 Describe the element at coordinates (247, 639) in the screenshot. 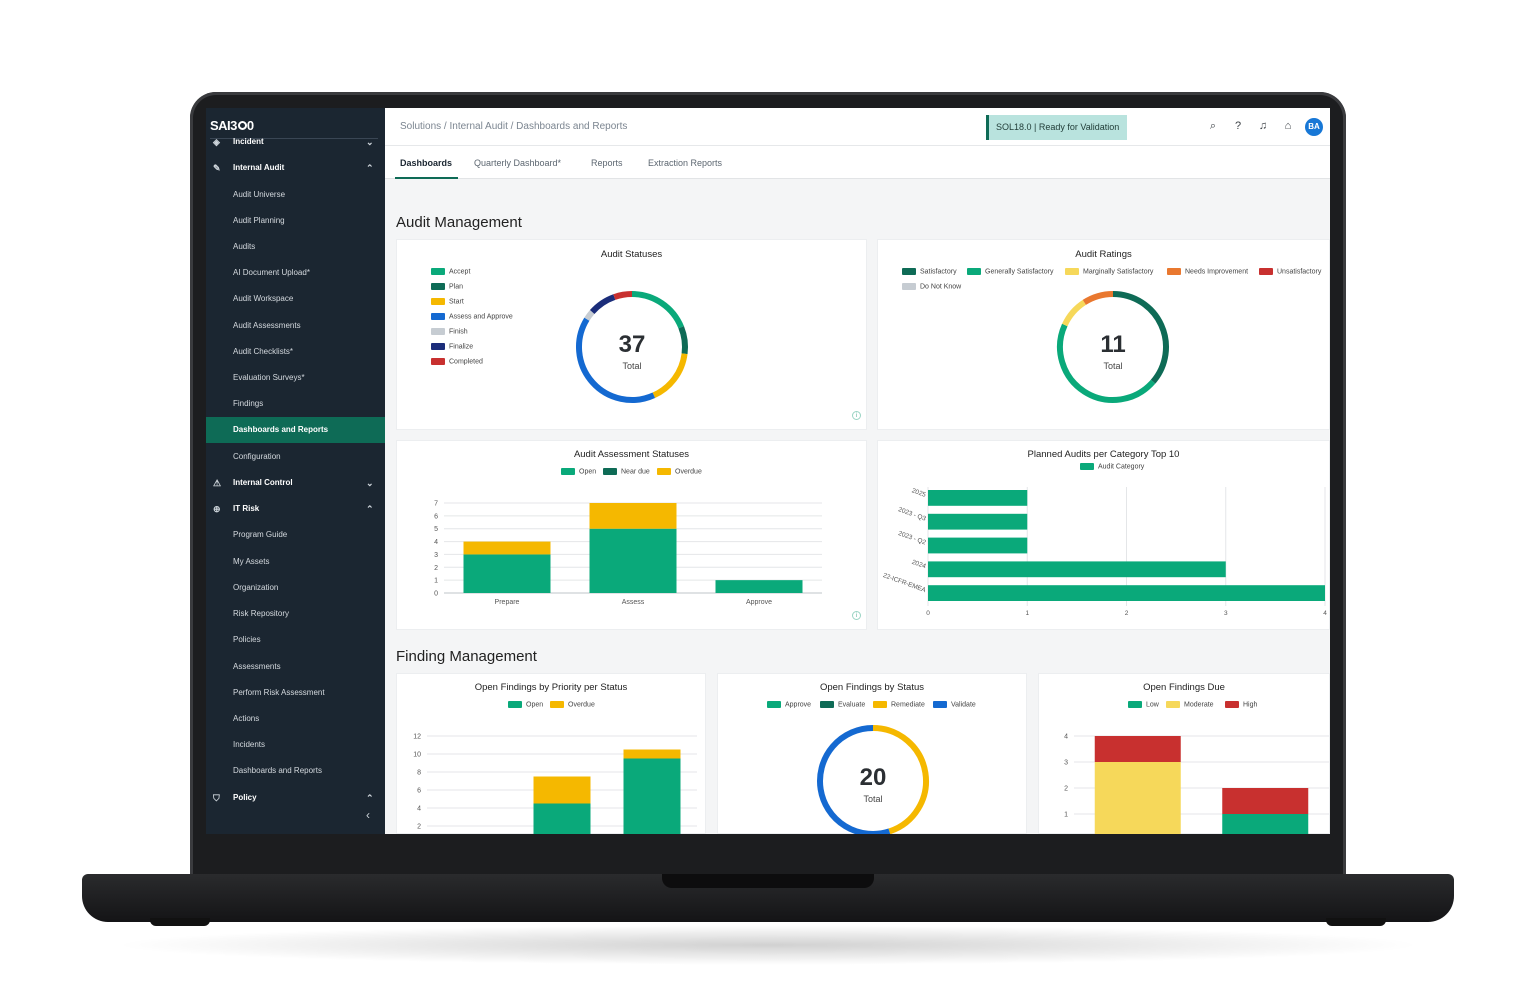

I see `sidebar-item-policies: Policies` at that location.